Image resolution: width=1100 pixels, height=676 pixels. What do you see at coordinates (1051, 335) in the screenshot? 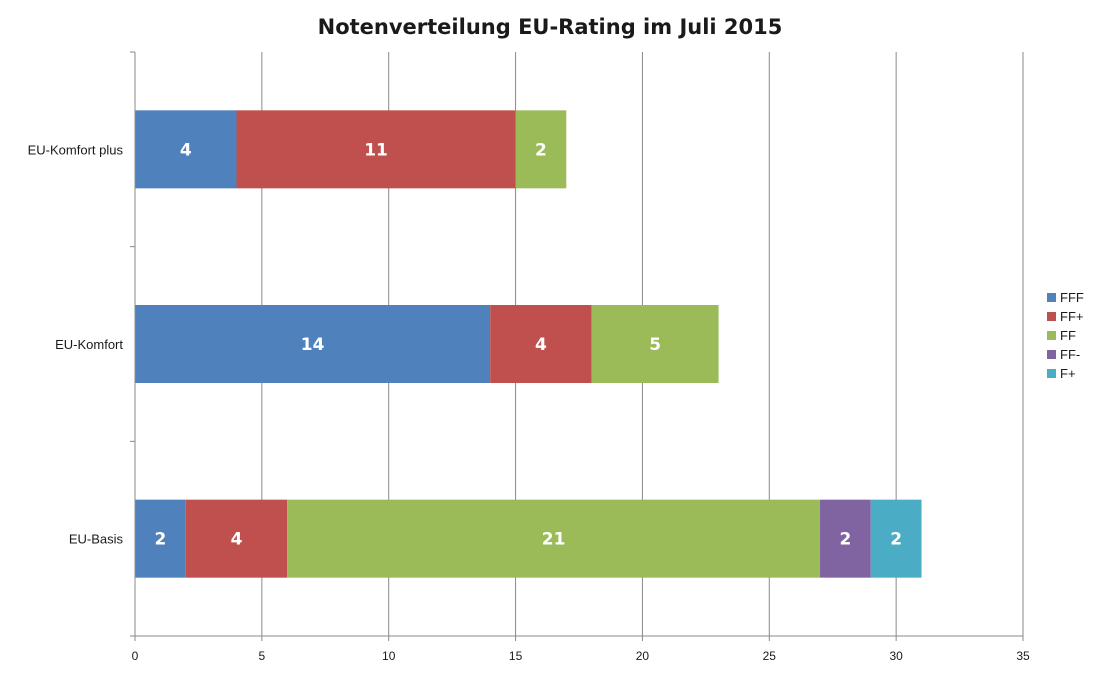
I see `legend-swatch-FF` at bounding box center [1051, 335].